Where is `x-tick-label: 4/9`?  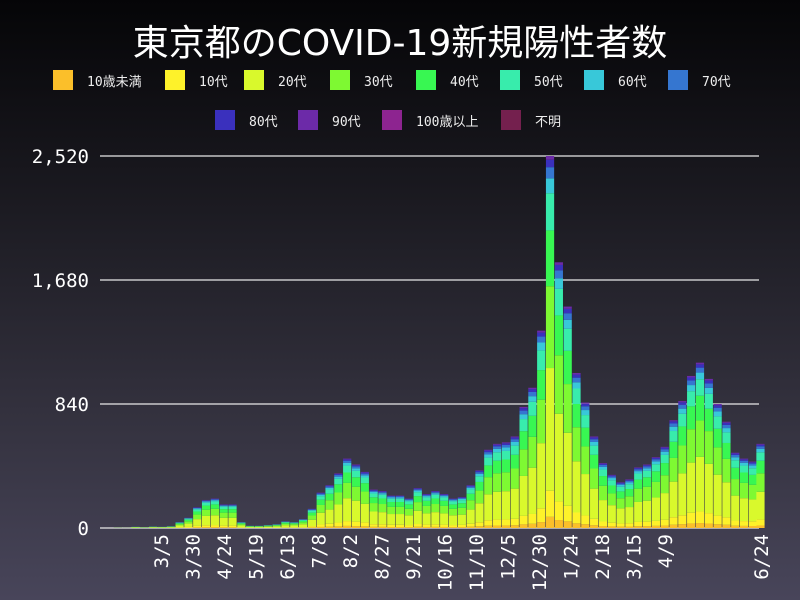
x-tick-label: 4/9 is located at coordinates (666, 551).